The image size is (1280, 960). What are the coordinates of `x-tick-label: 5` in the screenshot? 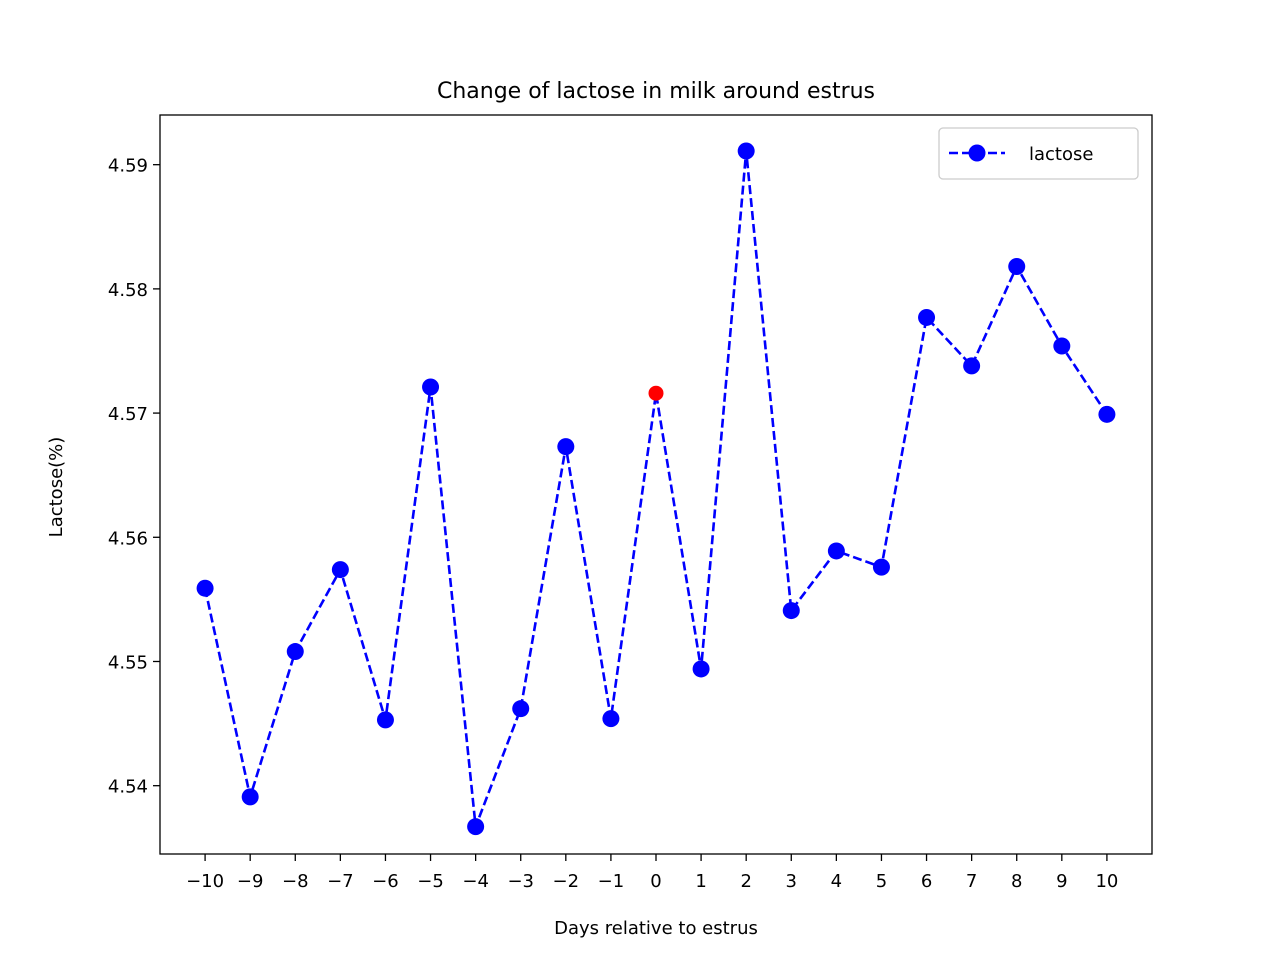 It's located at (881, 881).